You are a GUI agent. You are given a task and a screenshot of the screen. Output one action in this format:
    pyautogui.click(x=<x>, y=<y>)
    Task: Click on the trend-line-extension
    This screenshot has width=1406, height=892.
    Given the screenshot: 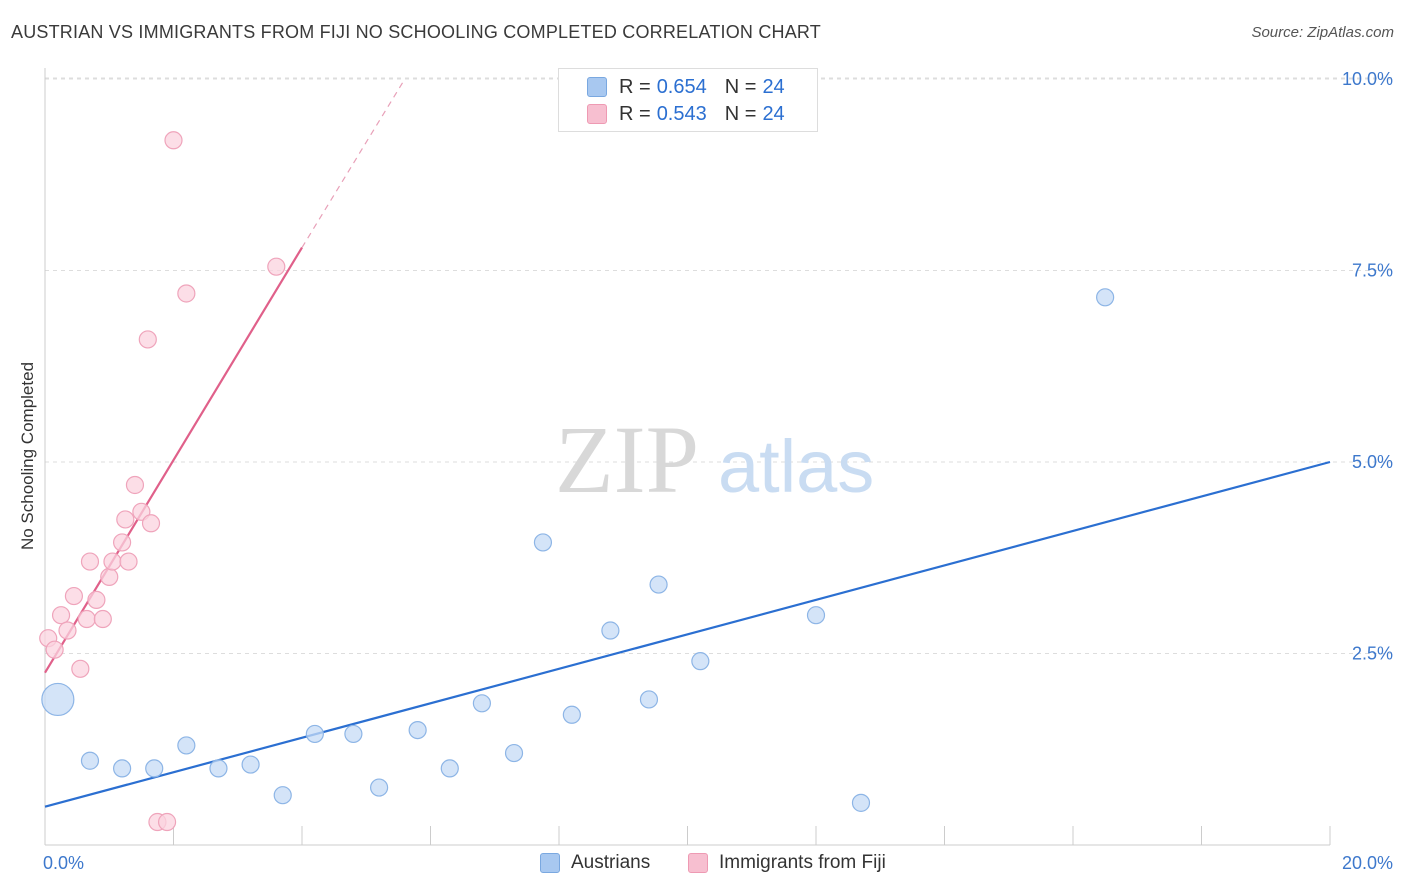 What is the action you would take?
    pyautogui.click(x=353, y=163)
    